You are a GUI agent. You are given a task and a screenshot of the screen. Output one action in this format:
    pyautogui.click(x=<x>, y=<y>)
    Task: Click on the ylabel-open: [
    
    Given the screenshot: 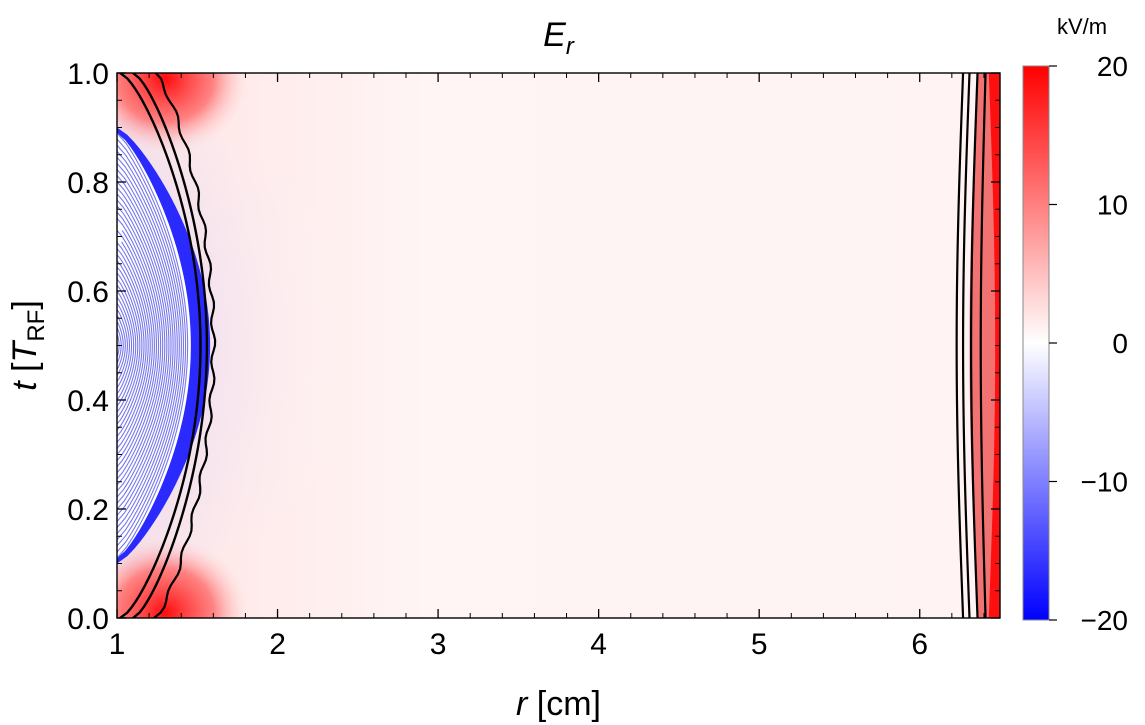 What is the action you would take?
    pyautogui.click(x=25, y=367)
    